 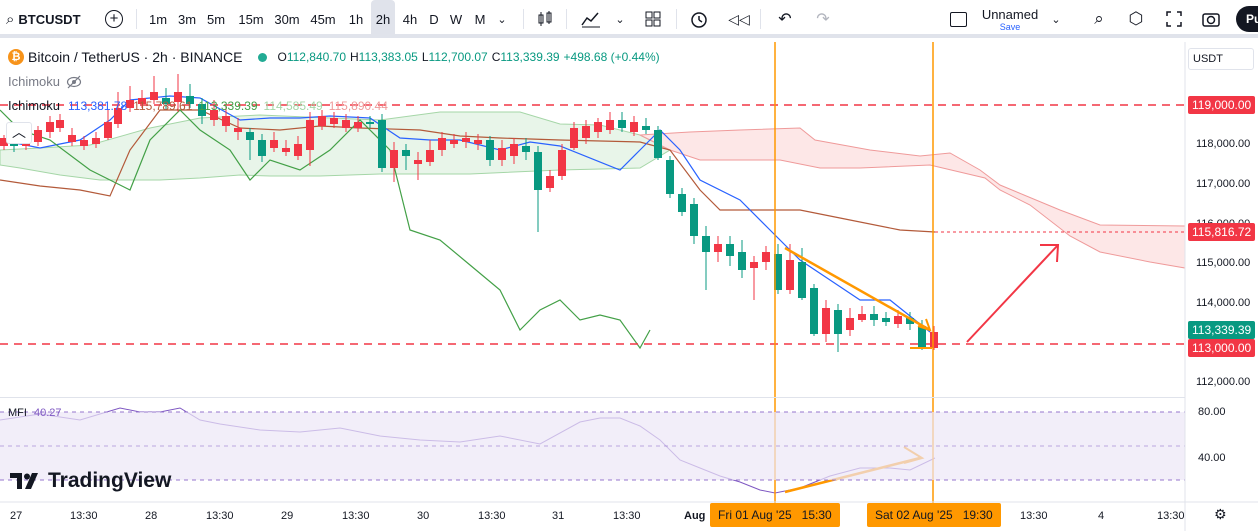 I want to click on redo-button: ↷, so click(x=823, y=19).